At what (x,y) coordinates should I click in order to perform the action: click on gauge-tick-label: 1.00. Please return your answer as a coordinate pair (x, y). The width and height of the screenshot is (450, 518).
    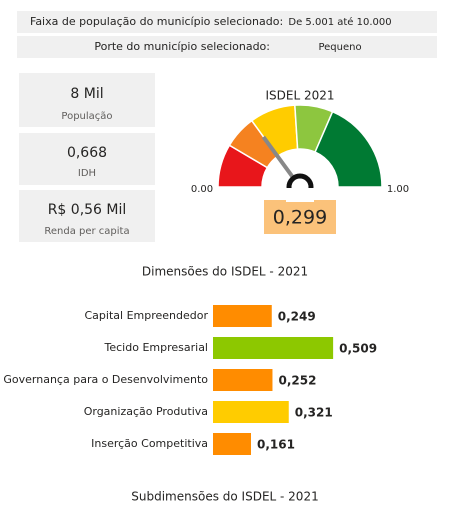
    Looking at the image, I should click on (398, 189).